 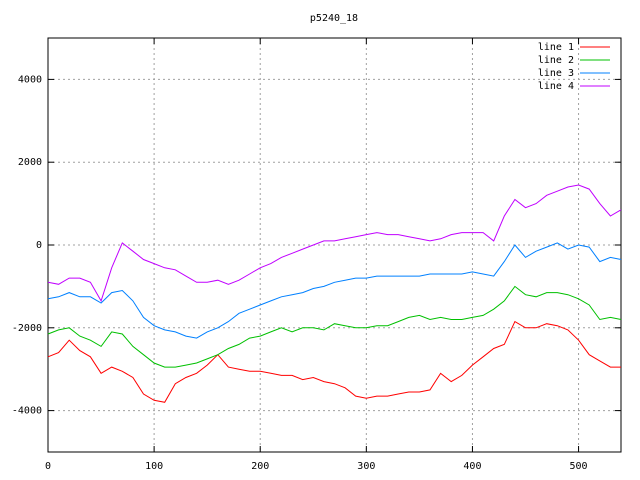 What do you see at coordinates (27, 328) in the screenshot?
I see `y-tick-label: -2000` at bounding box center [27, 328].